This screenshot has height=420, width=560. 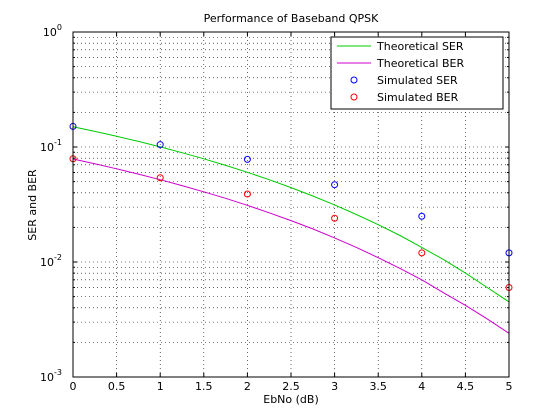 What do you see at coordinates (509, 386) in the screenshot?
I see `x-tick-label: 5` at bounding box center [509, 386].